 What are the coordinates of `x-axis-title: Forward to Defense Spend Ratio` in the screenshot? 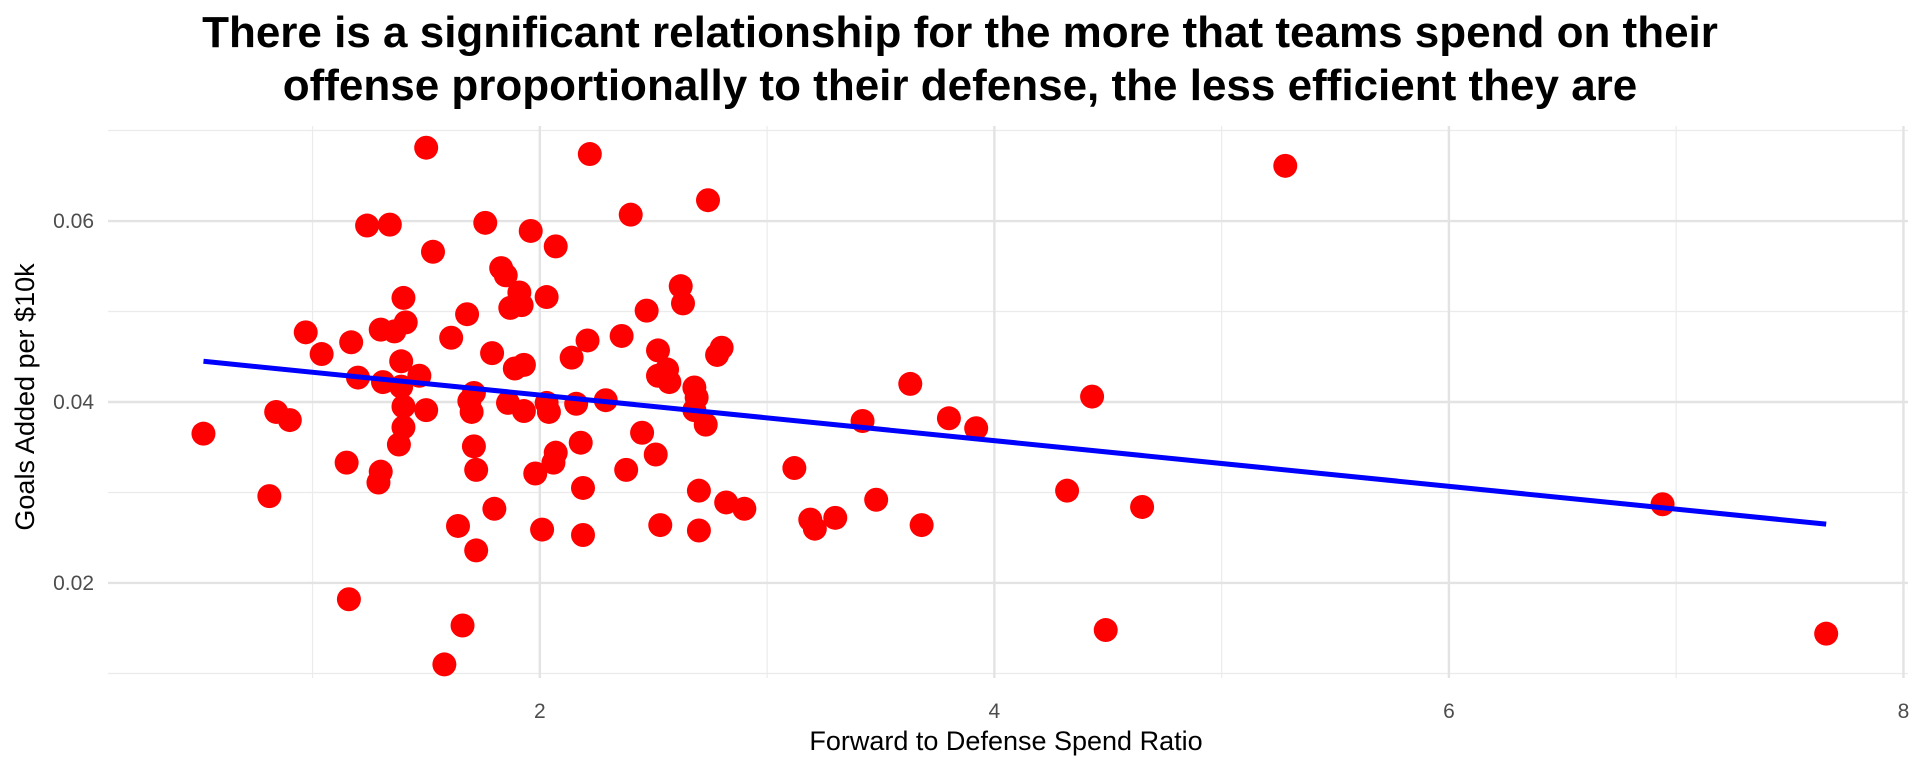 It's located at (1005, 741).